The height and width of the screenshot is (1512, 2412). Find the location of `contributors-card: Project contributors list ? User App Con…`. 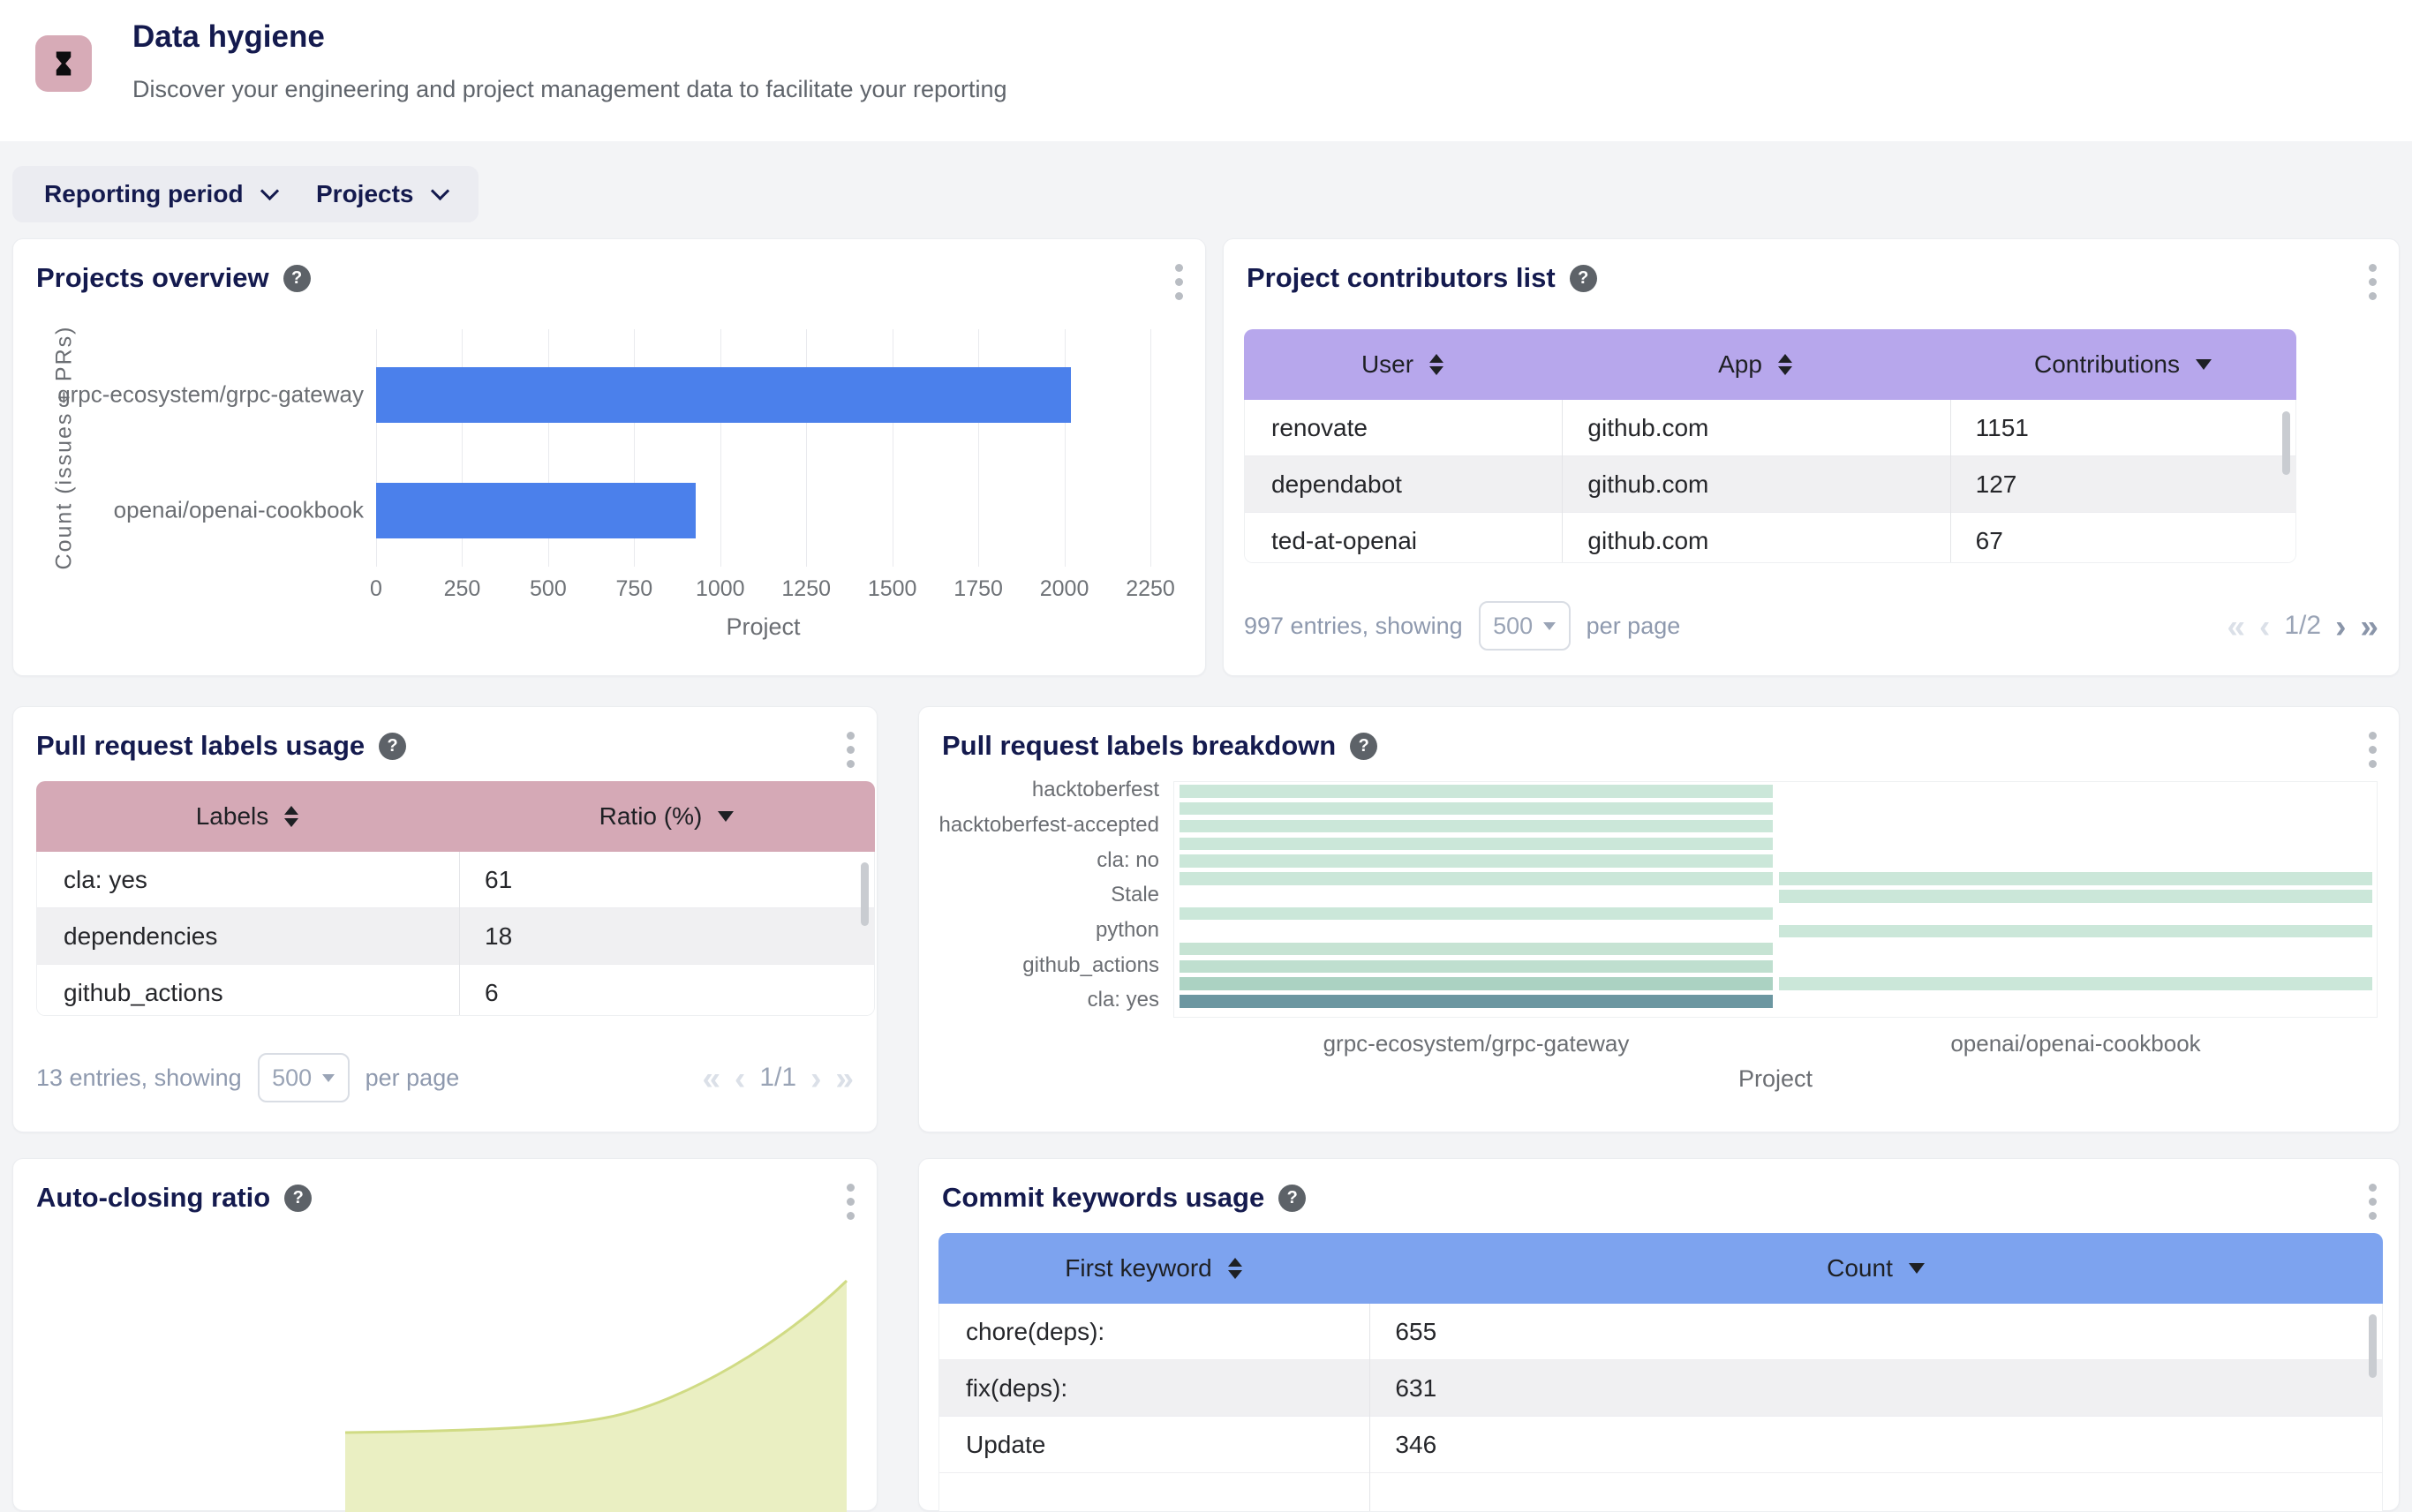

contributors-card: Project contributors list ? User App Con… is located at coordinates (1811, 457).